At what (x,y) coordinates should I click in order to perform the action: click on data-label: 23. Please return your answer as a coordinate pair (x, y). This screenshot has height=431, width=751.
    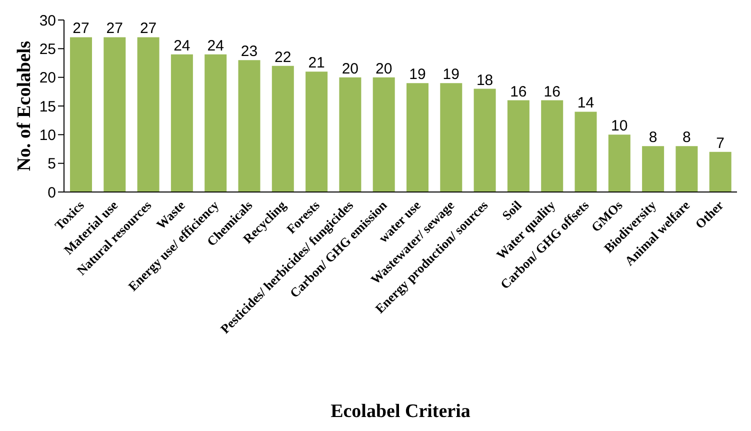
    Looking at the image, I should click on (249, 51).